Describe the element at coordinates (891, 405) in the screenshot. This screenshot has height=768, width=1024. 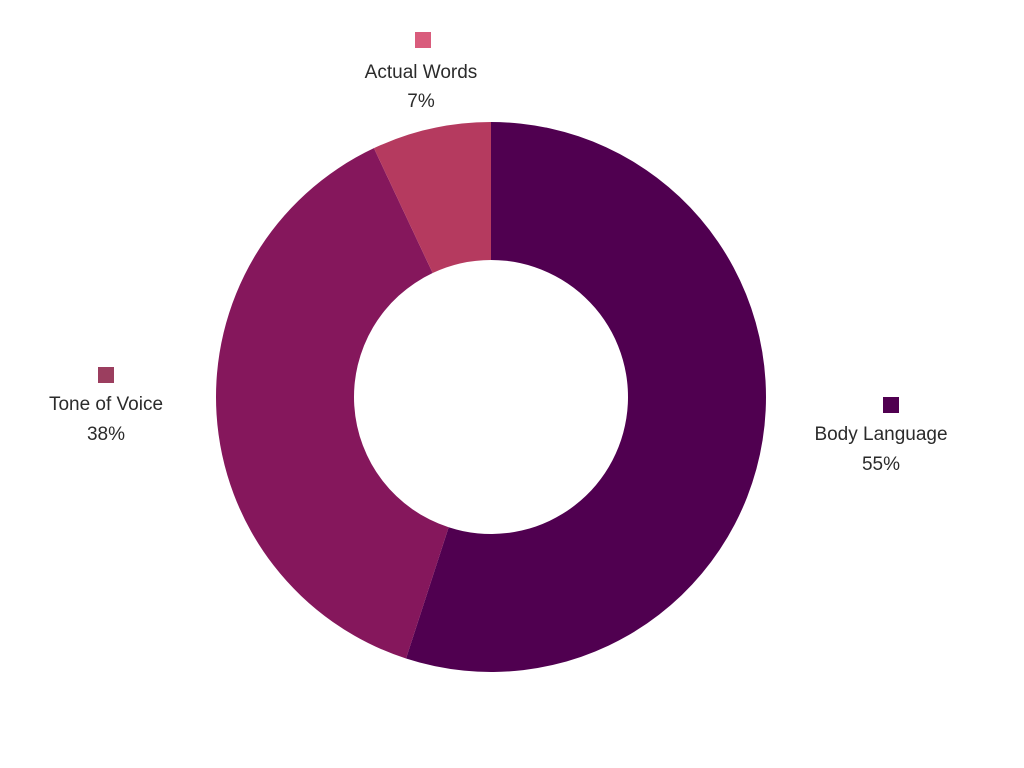
I see `marker-body-language` at that location.